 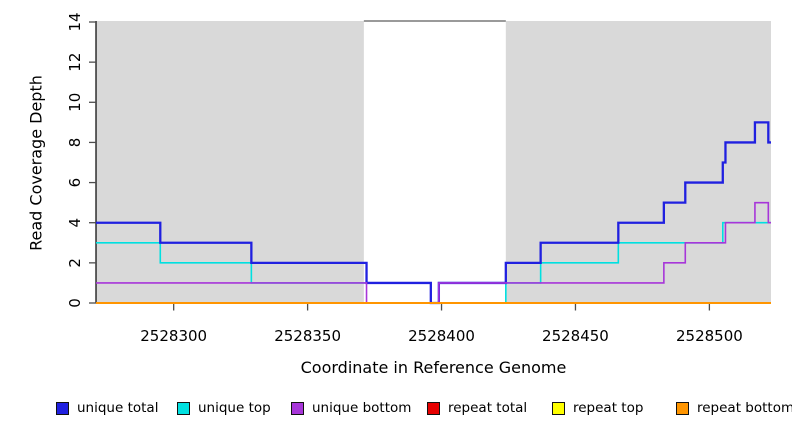 What do you see at coordinates (75, 143) in the screenshot?
I see `y-tick-label: 8` at bounding box center [75, 143].